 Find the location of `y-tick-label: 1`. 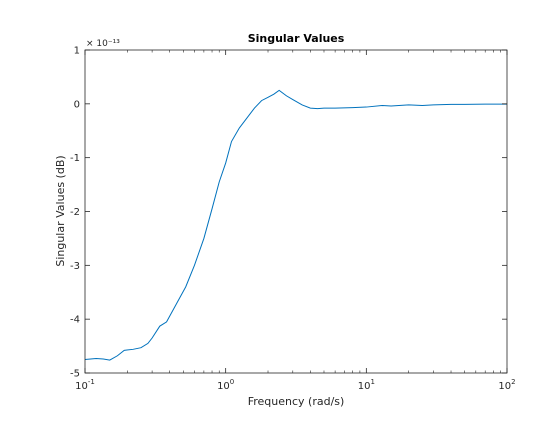

y-tick-label: 1 is located at coordinates (77, 51).